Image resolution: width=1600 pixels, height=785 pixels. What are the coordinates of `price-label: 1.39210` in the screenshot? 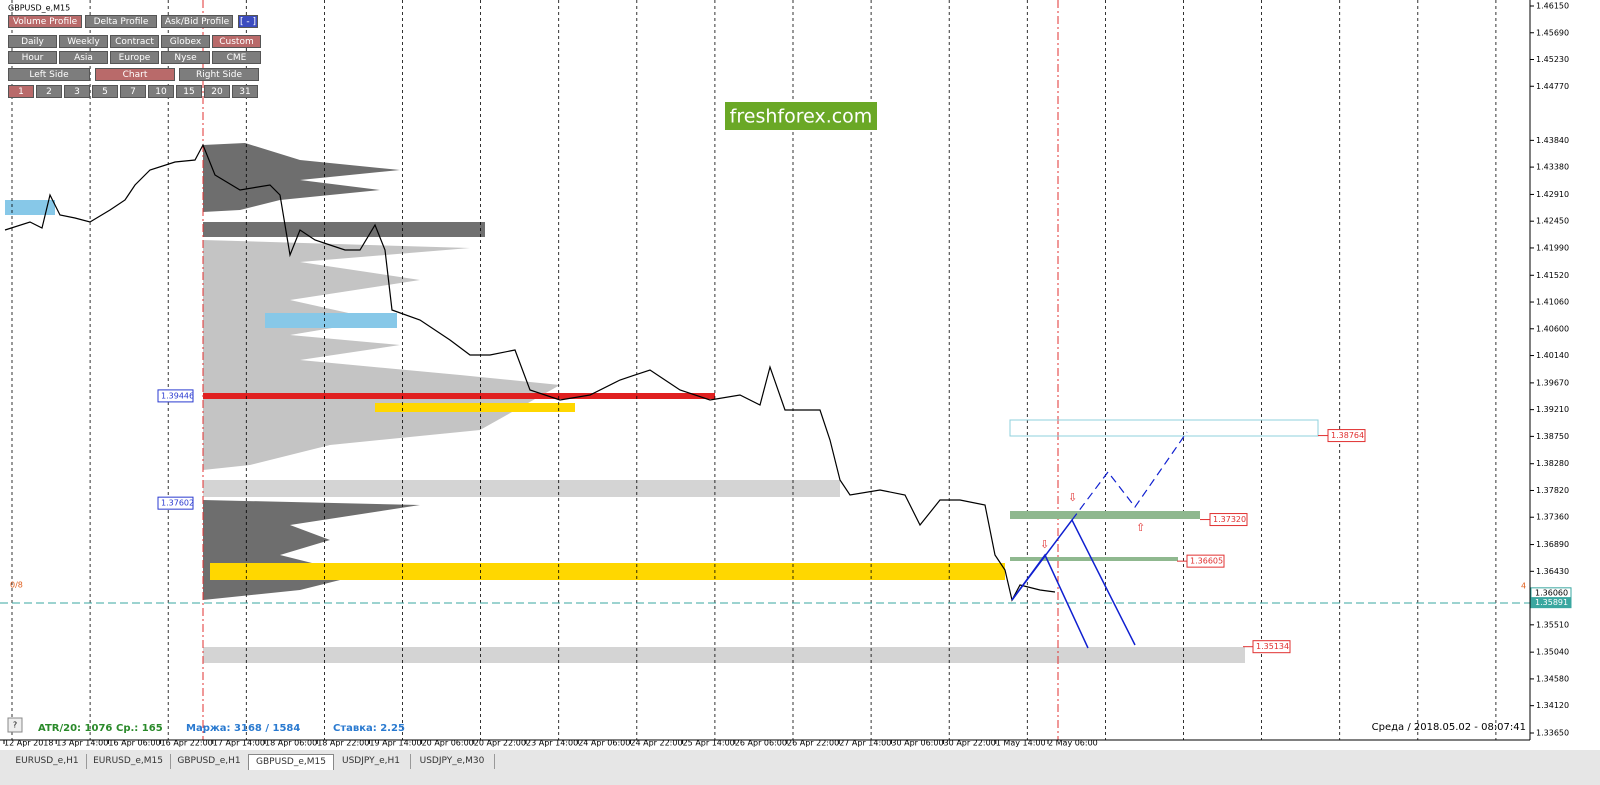 It's located at (1552, 409).